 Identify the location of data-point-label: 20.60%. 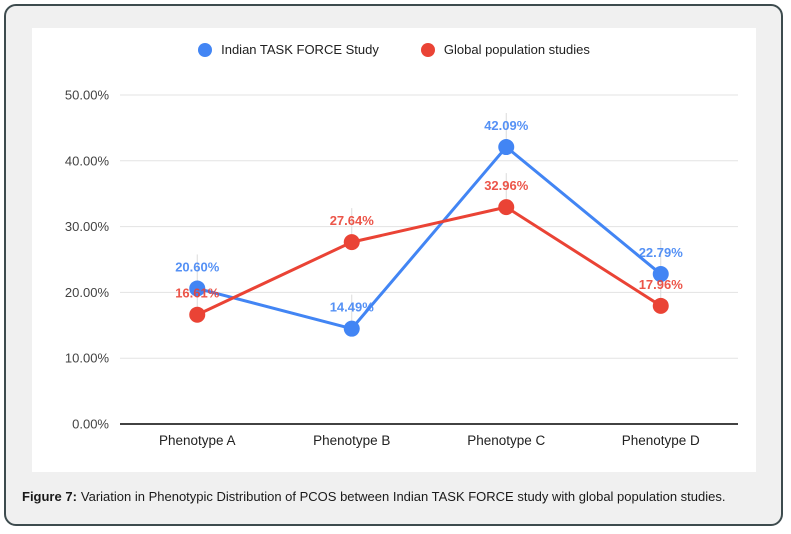
(197, 266).